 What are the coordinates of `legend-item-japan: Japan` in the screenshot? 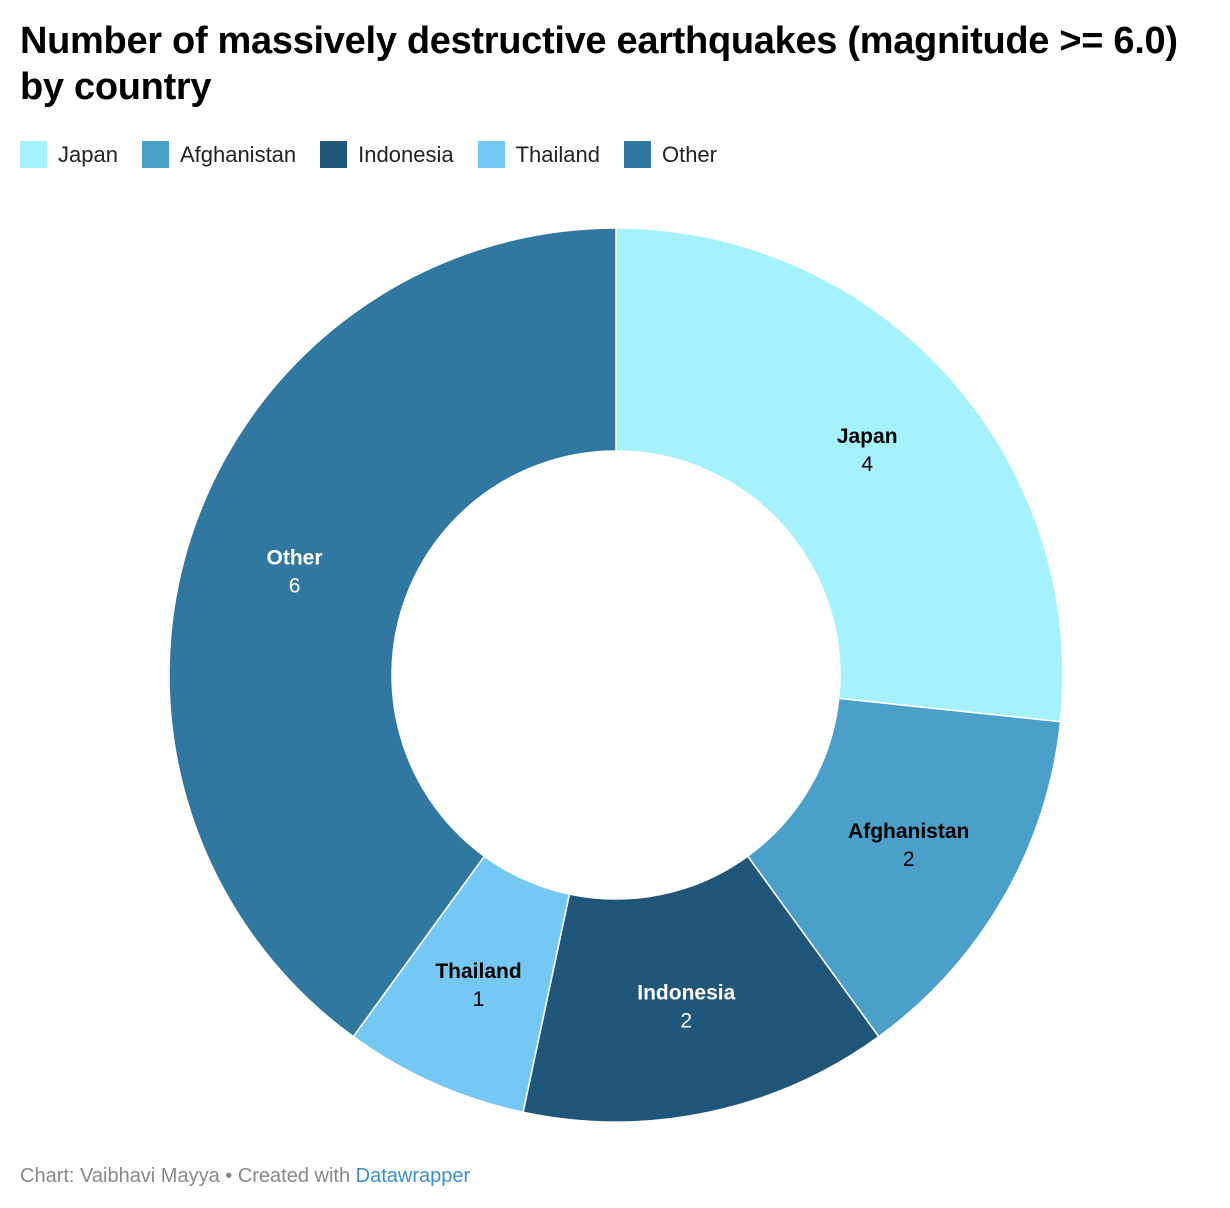 It's located at (69, 154).